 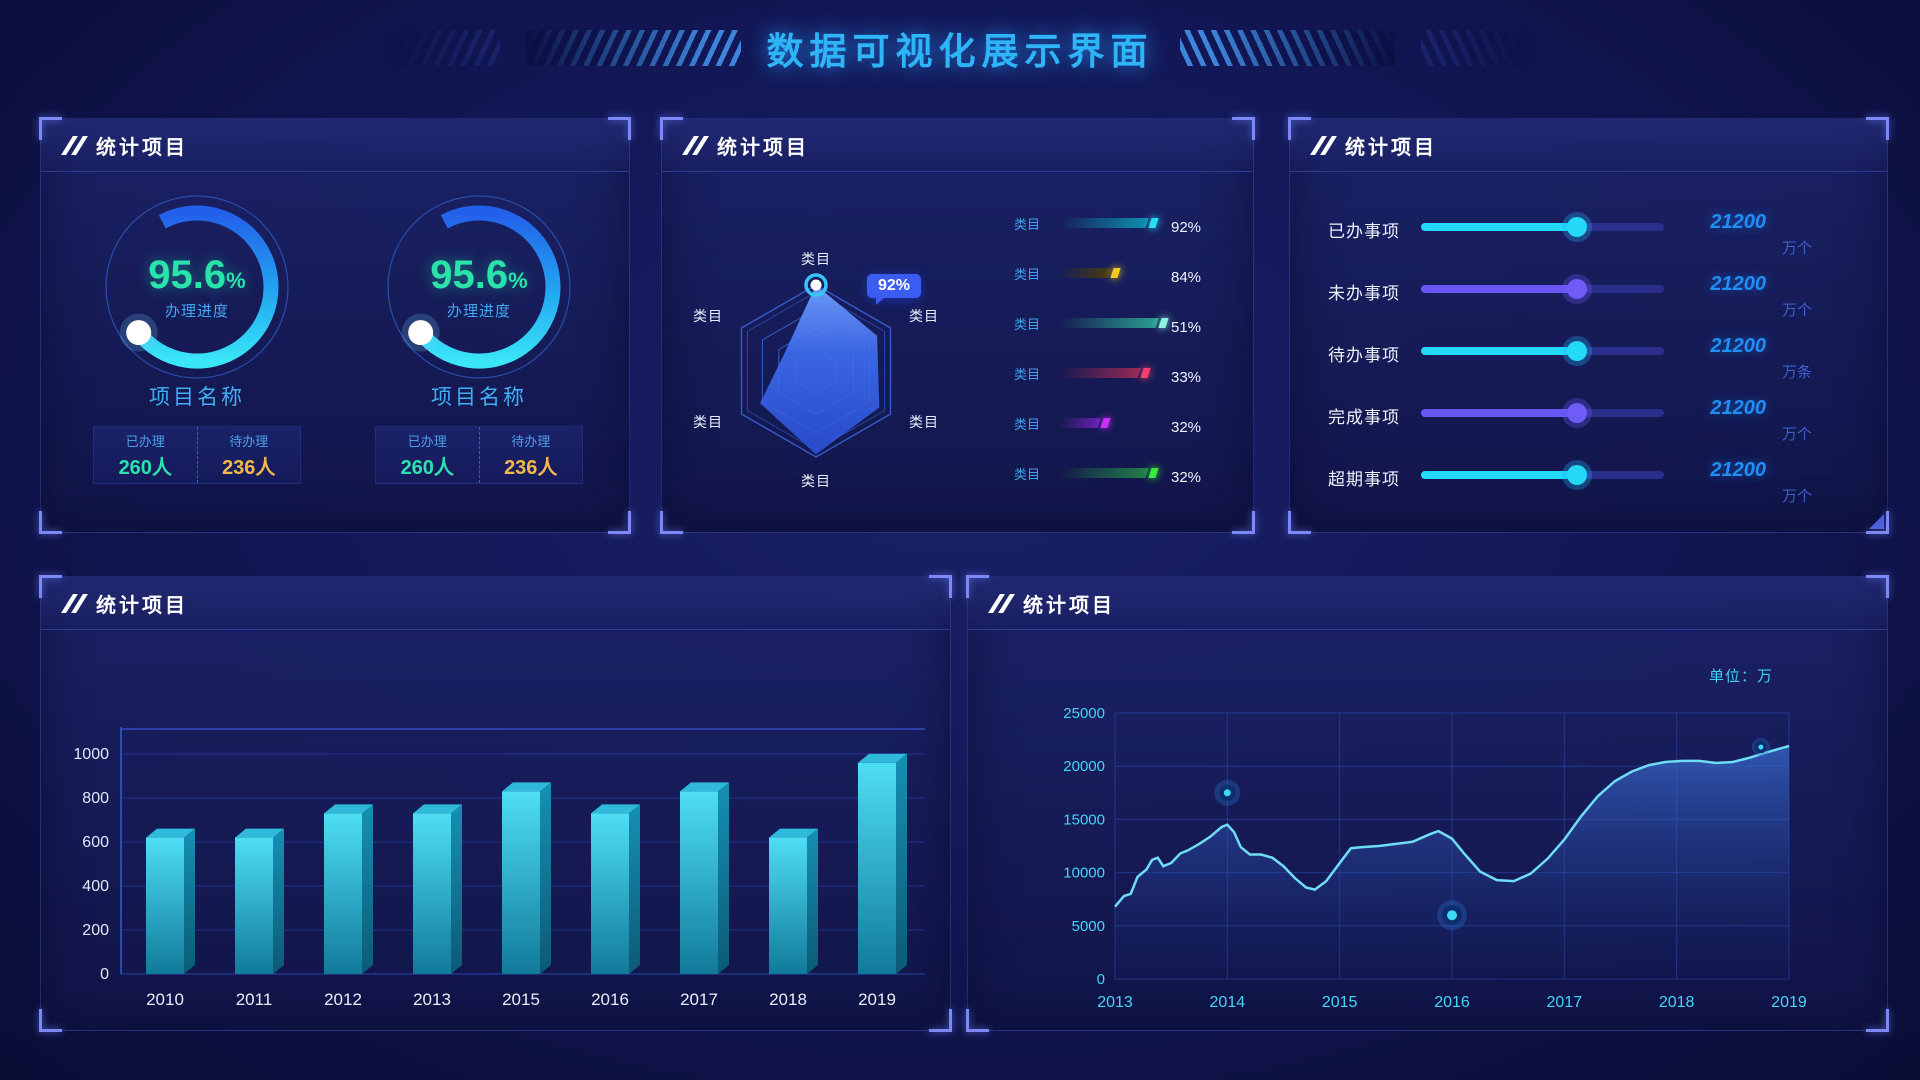 What do you see at coordinates (1364, 479) in the screenshot?
I see `slider-label: 超期事项` at bounding box center [1364, 479].